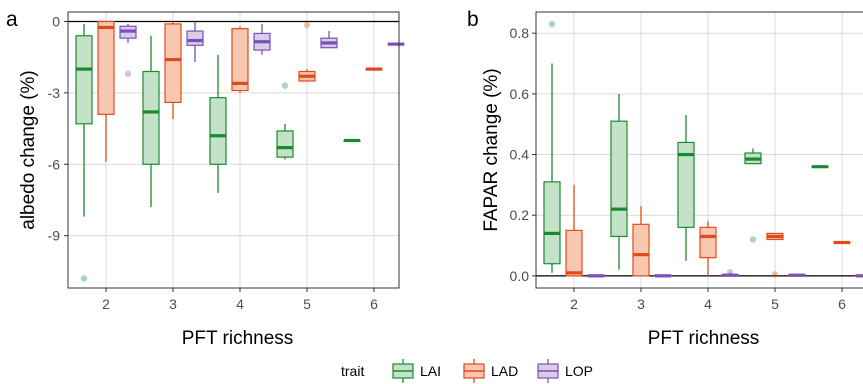  I want to click on y-tick-label: -6, so click(54, 164).